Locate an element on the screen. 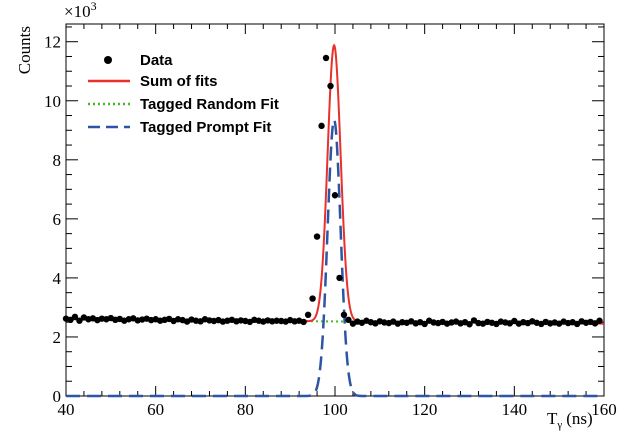 The image size is (644, 436). y-tick-label: 2 is located at coordinates (57, 337).